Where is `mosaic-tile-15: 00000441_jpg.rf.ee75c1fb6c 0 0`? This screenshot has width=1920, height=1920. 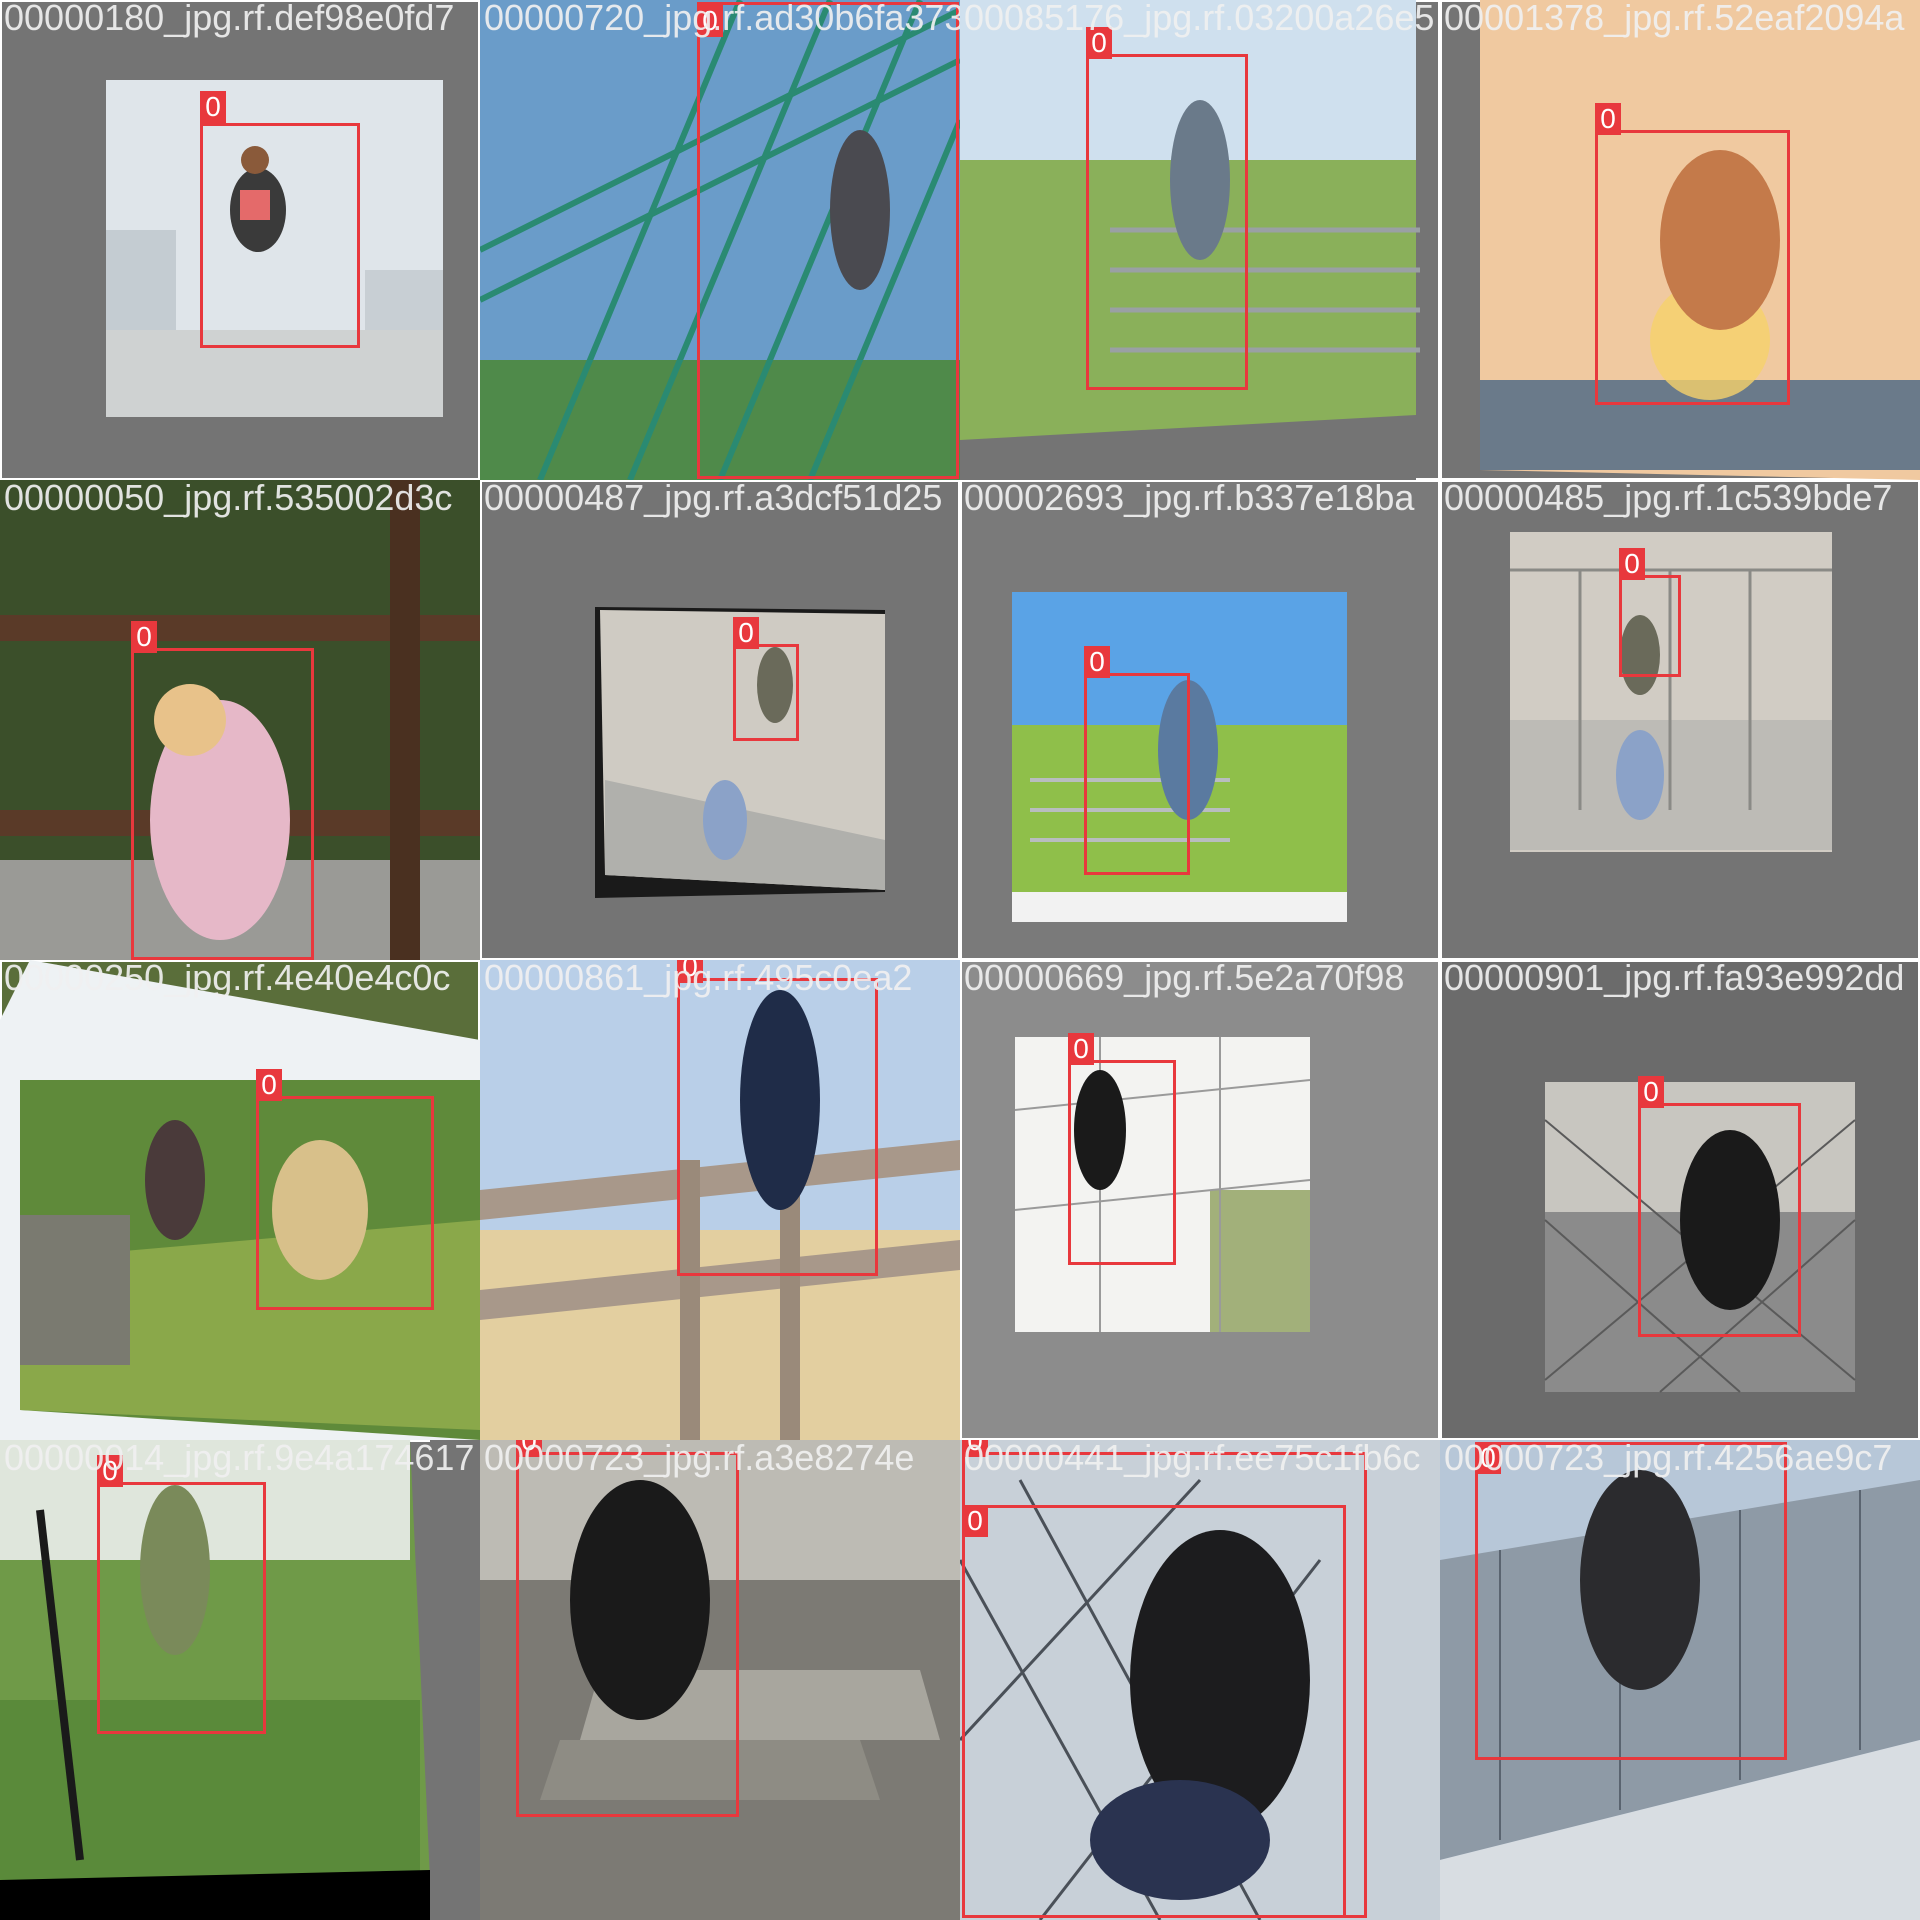
mosaic-tile-15: 00000441_jpg.rf.ee75c1fb6c 0 0 is located at coordinates (1200, 1680).